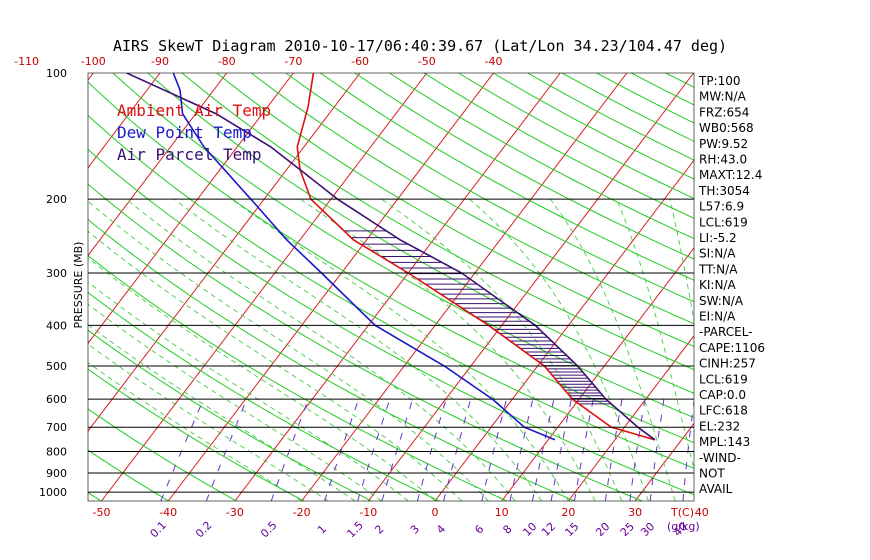  I want to click on side-panel-item: SI:N/A, so click(717, 254).